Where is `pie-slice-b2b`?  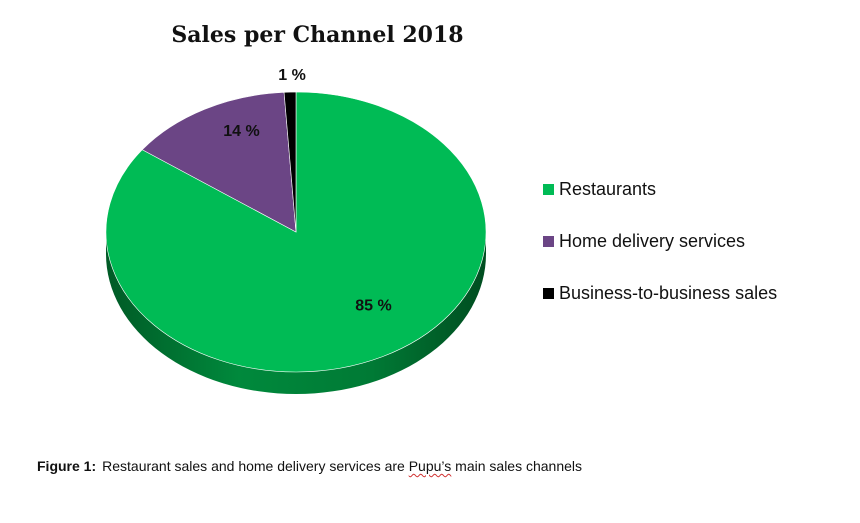 pie-slice-b2b is located at coordinates (290, 162).